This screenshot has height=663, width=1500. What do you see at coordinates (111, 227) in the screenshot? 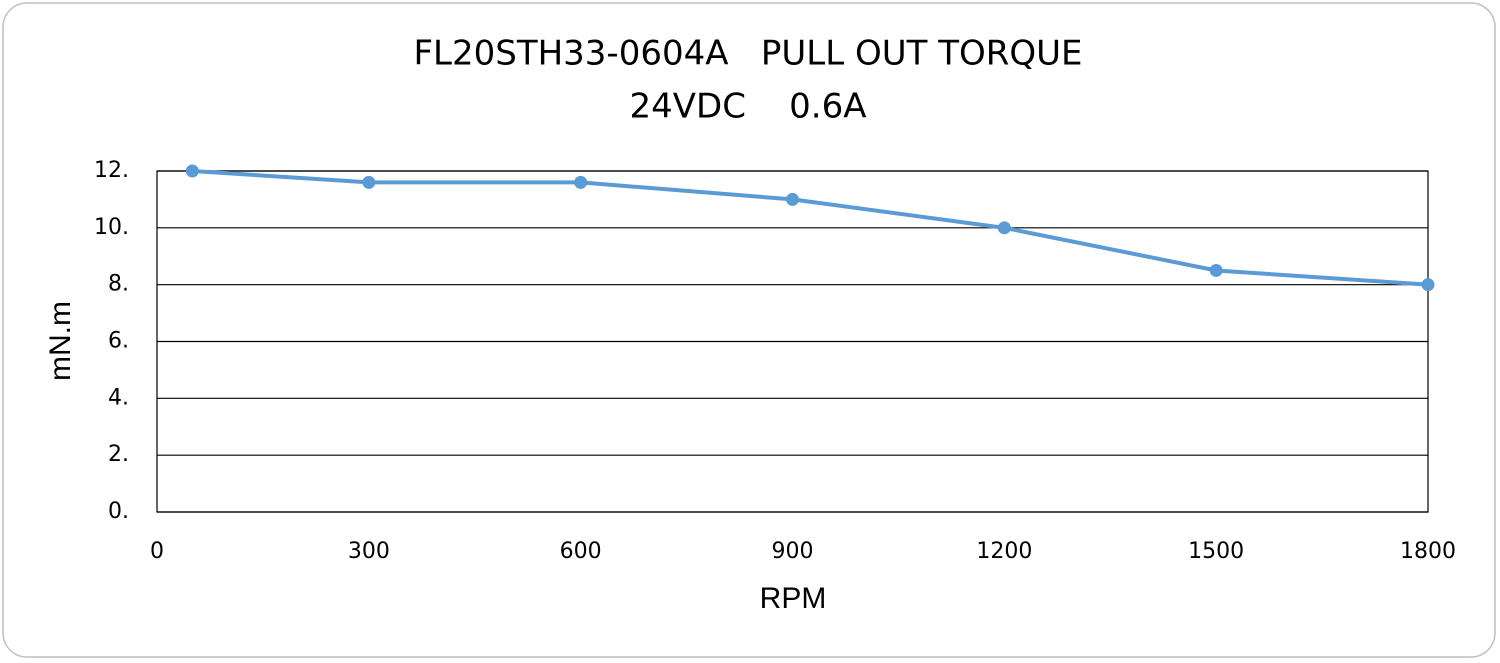
I see `y-tick-label: 10.` at bounding box center [111, 227].